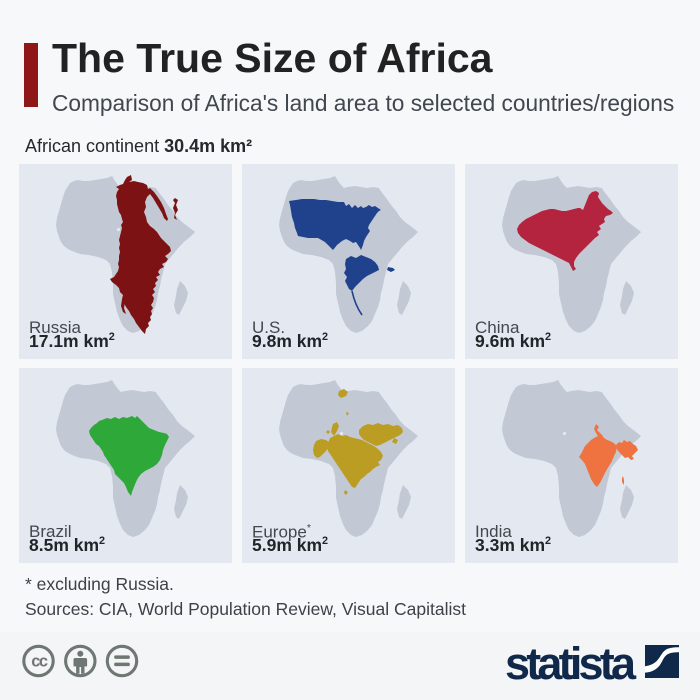  Describe the element at coordinates (39, 662) in the screenshot. I see `svg-text: cc` at that location.